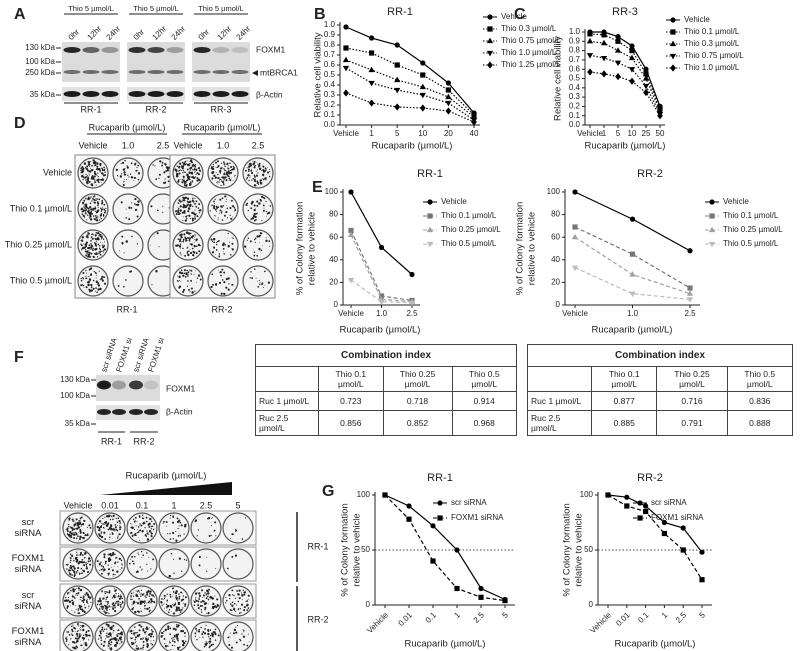 Image resolution: width=800 pixels, height=651 pixels. Describe the element at coordinates (471, 229) in the screenshot. I see `legend-label: Thio 0.25 µmol/L` at that location.